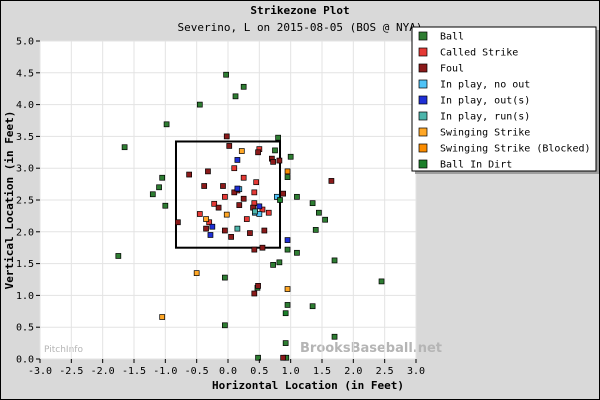 The width and height of the screenshot is (600, 400). Describe the element at coordinates (476, 165) in the screenshot. I see `legend-label-ball-in-dirt: Ball In Dirt` at that location.